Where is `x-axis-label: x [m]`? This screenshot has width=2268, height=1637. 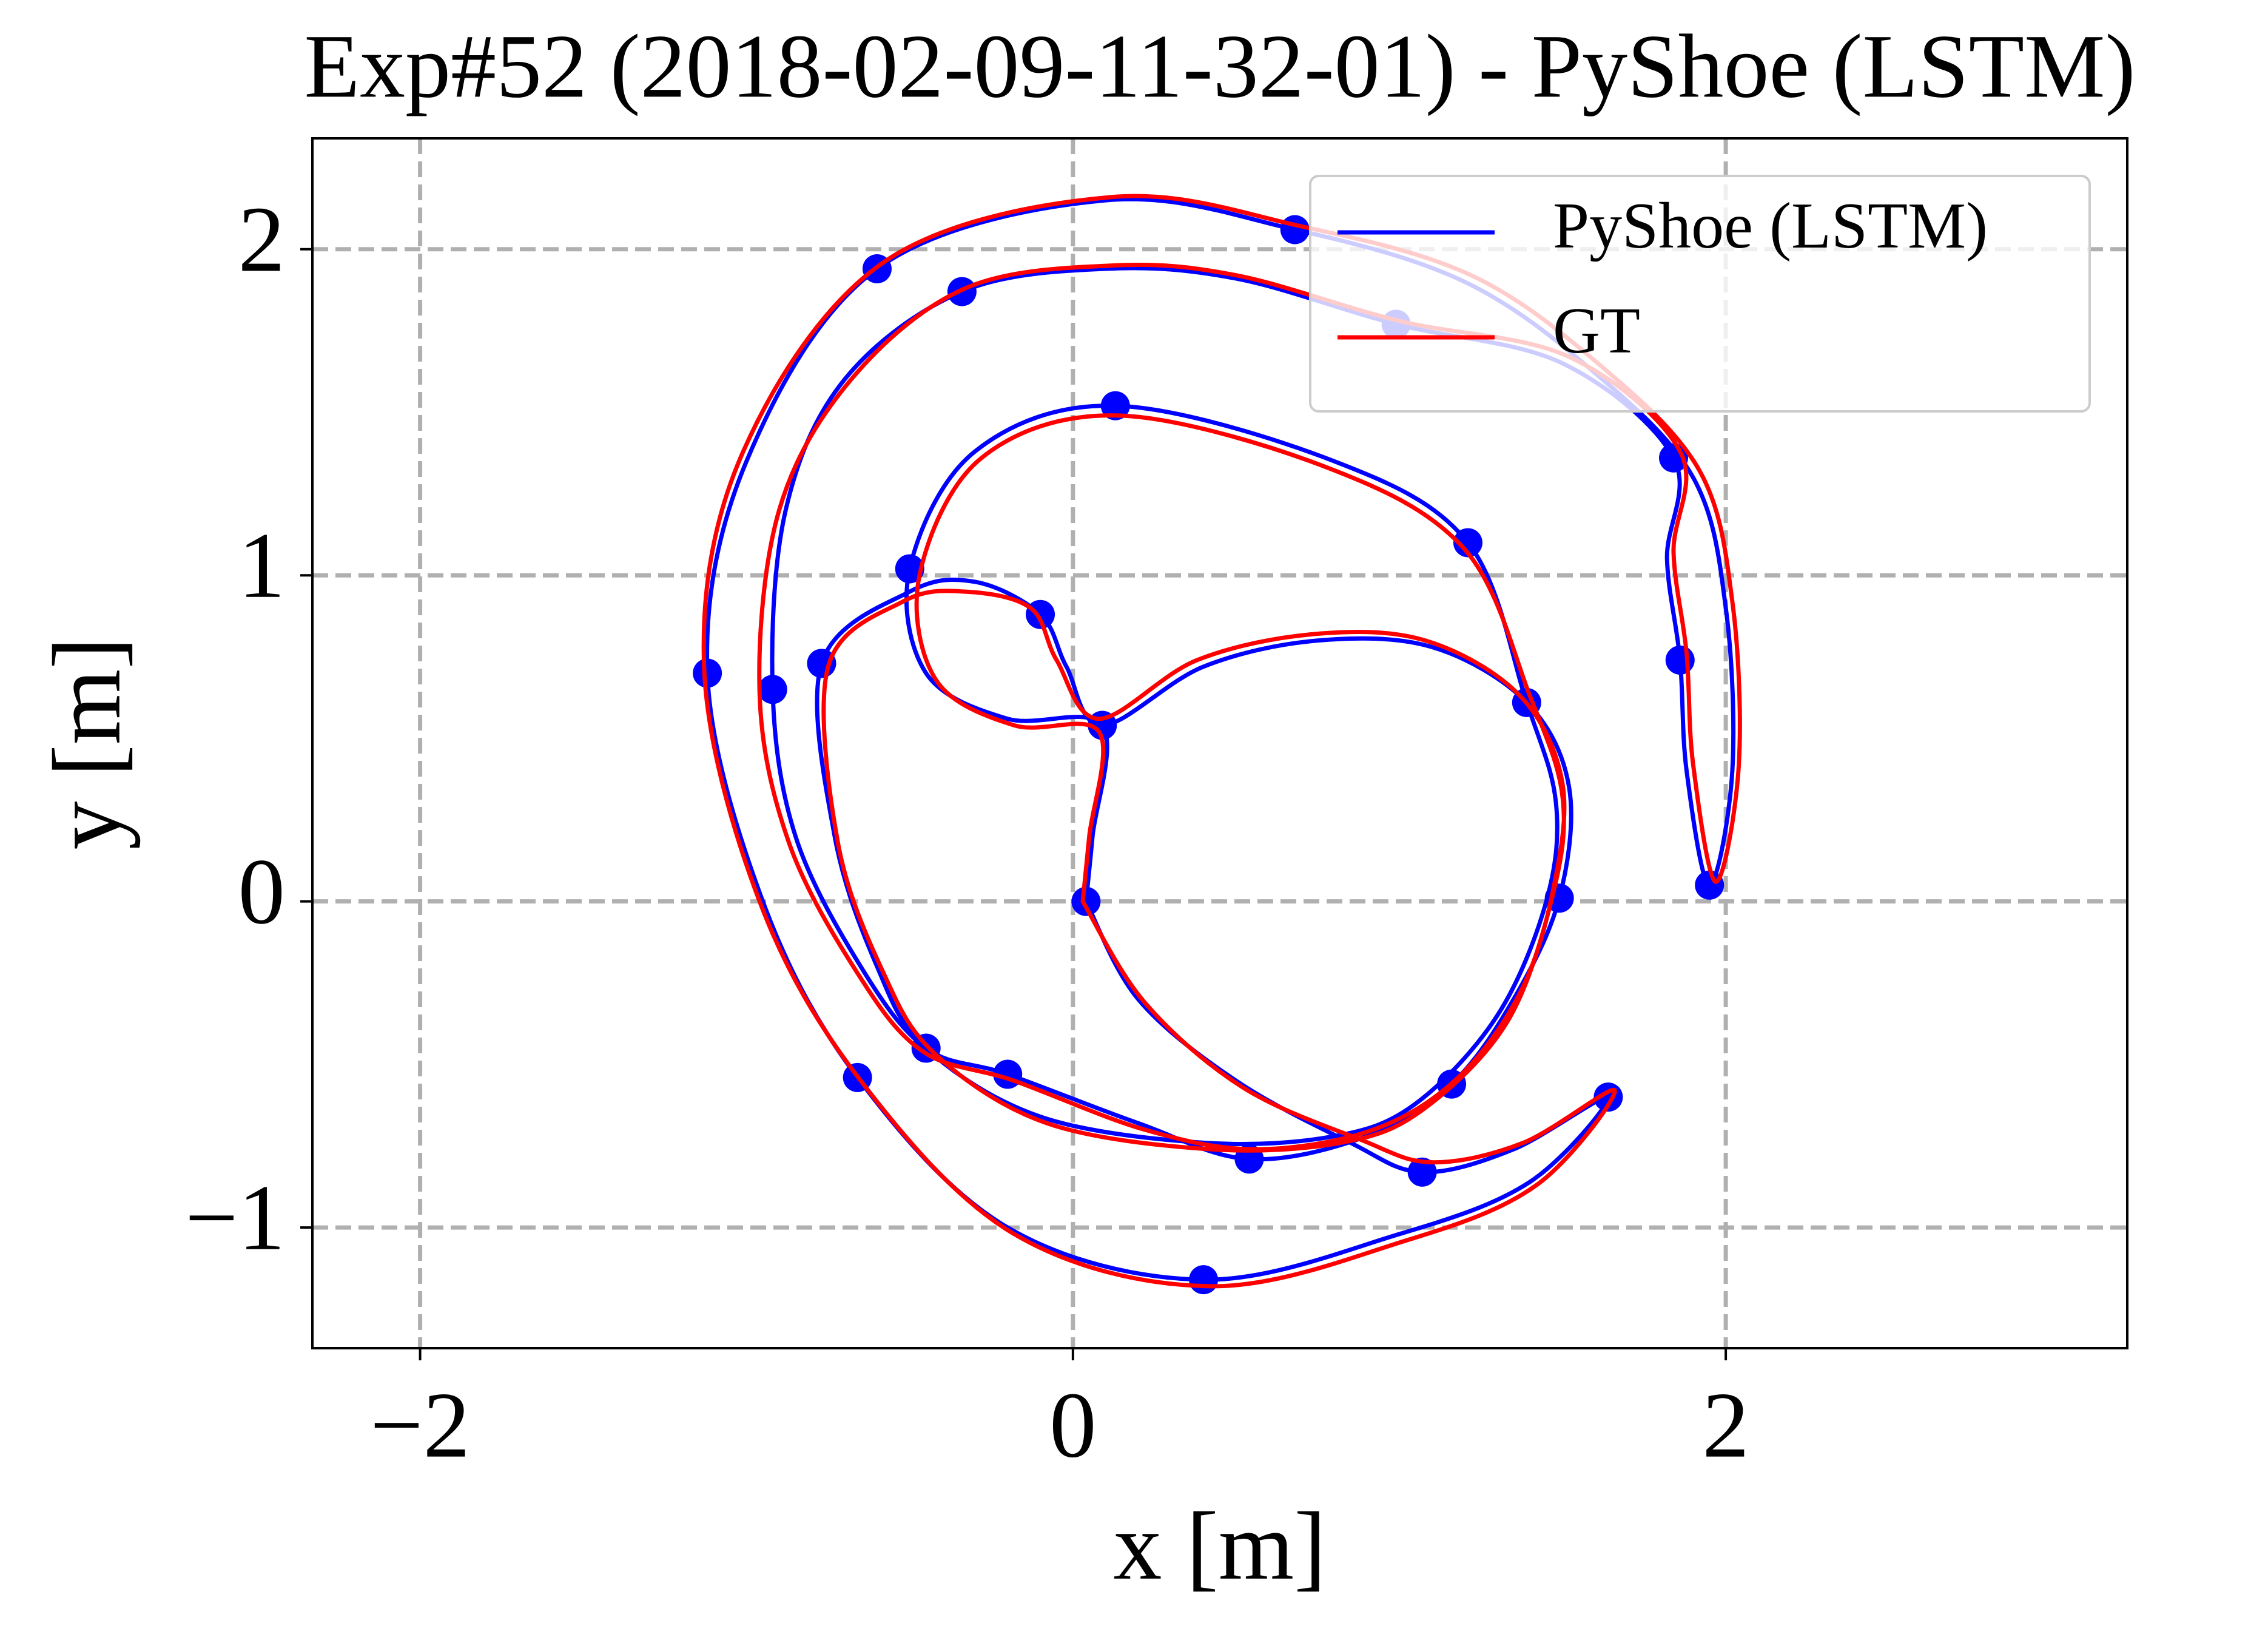
x-axis-label: x [m] is located at coordinates (1220, 1546).